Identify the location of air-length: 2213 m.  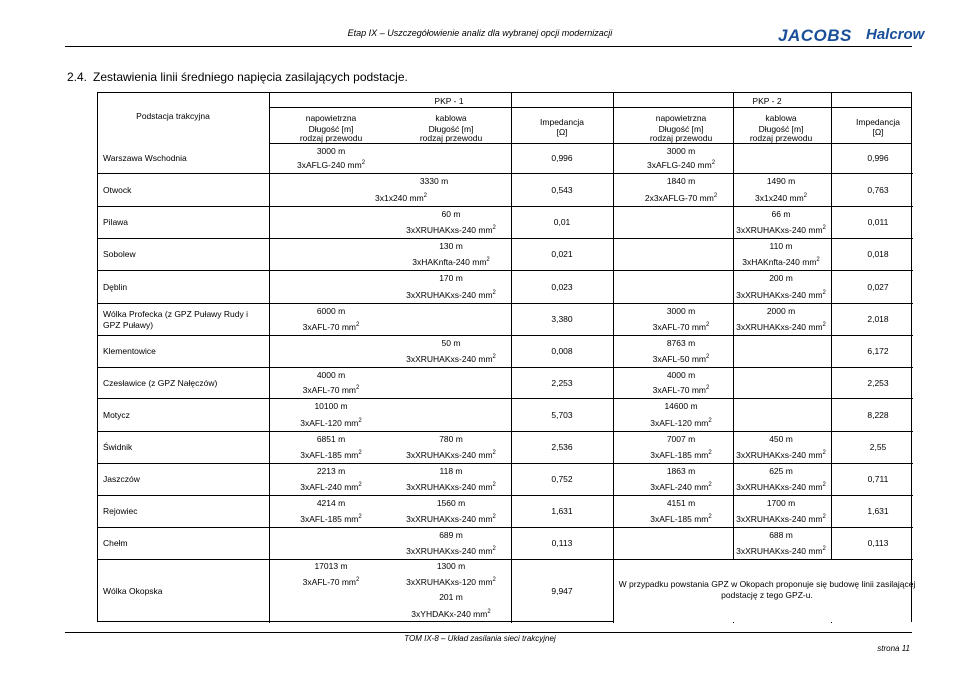
(331, 471).